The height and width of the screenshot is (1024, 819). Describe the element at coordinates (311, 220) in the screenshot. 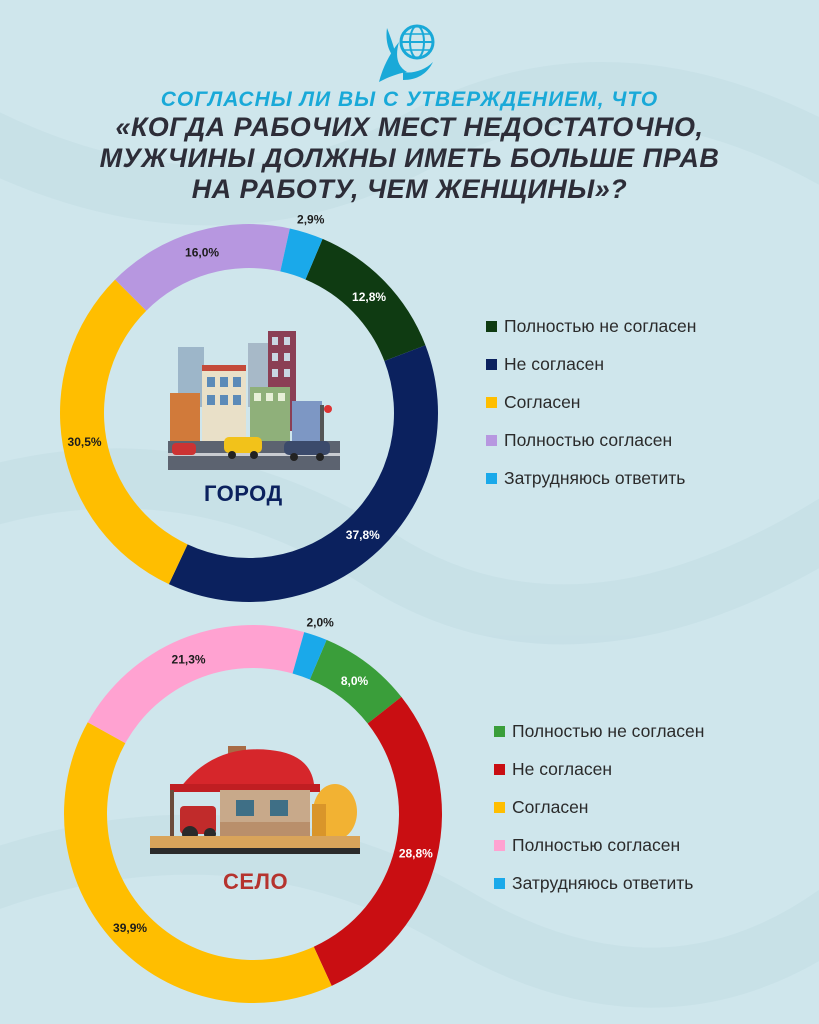

I see `city-label-4: 2,9%` at that location.